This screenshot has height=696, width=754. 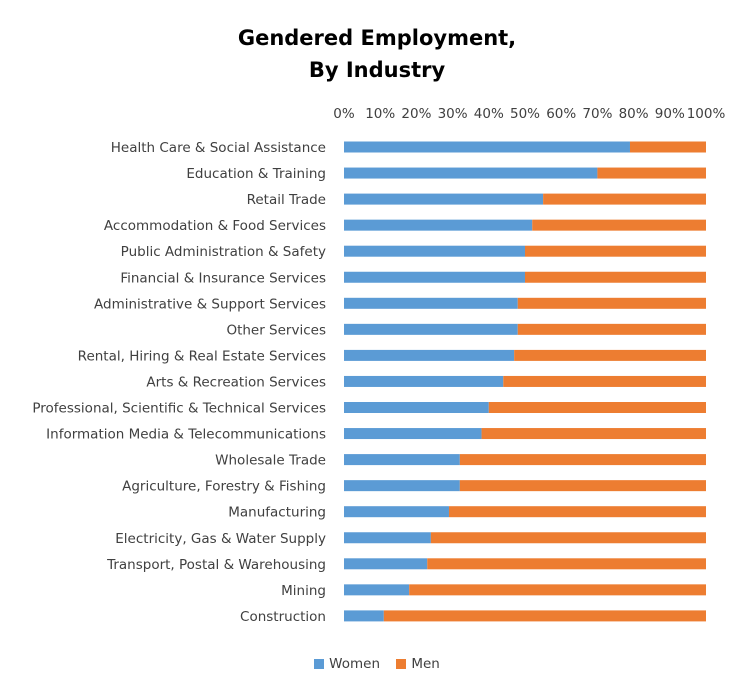 I want to click on category-label: Other Services, so click(x=276, y=330).